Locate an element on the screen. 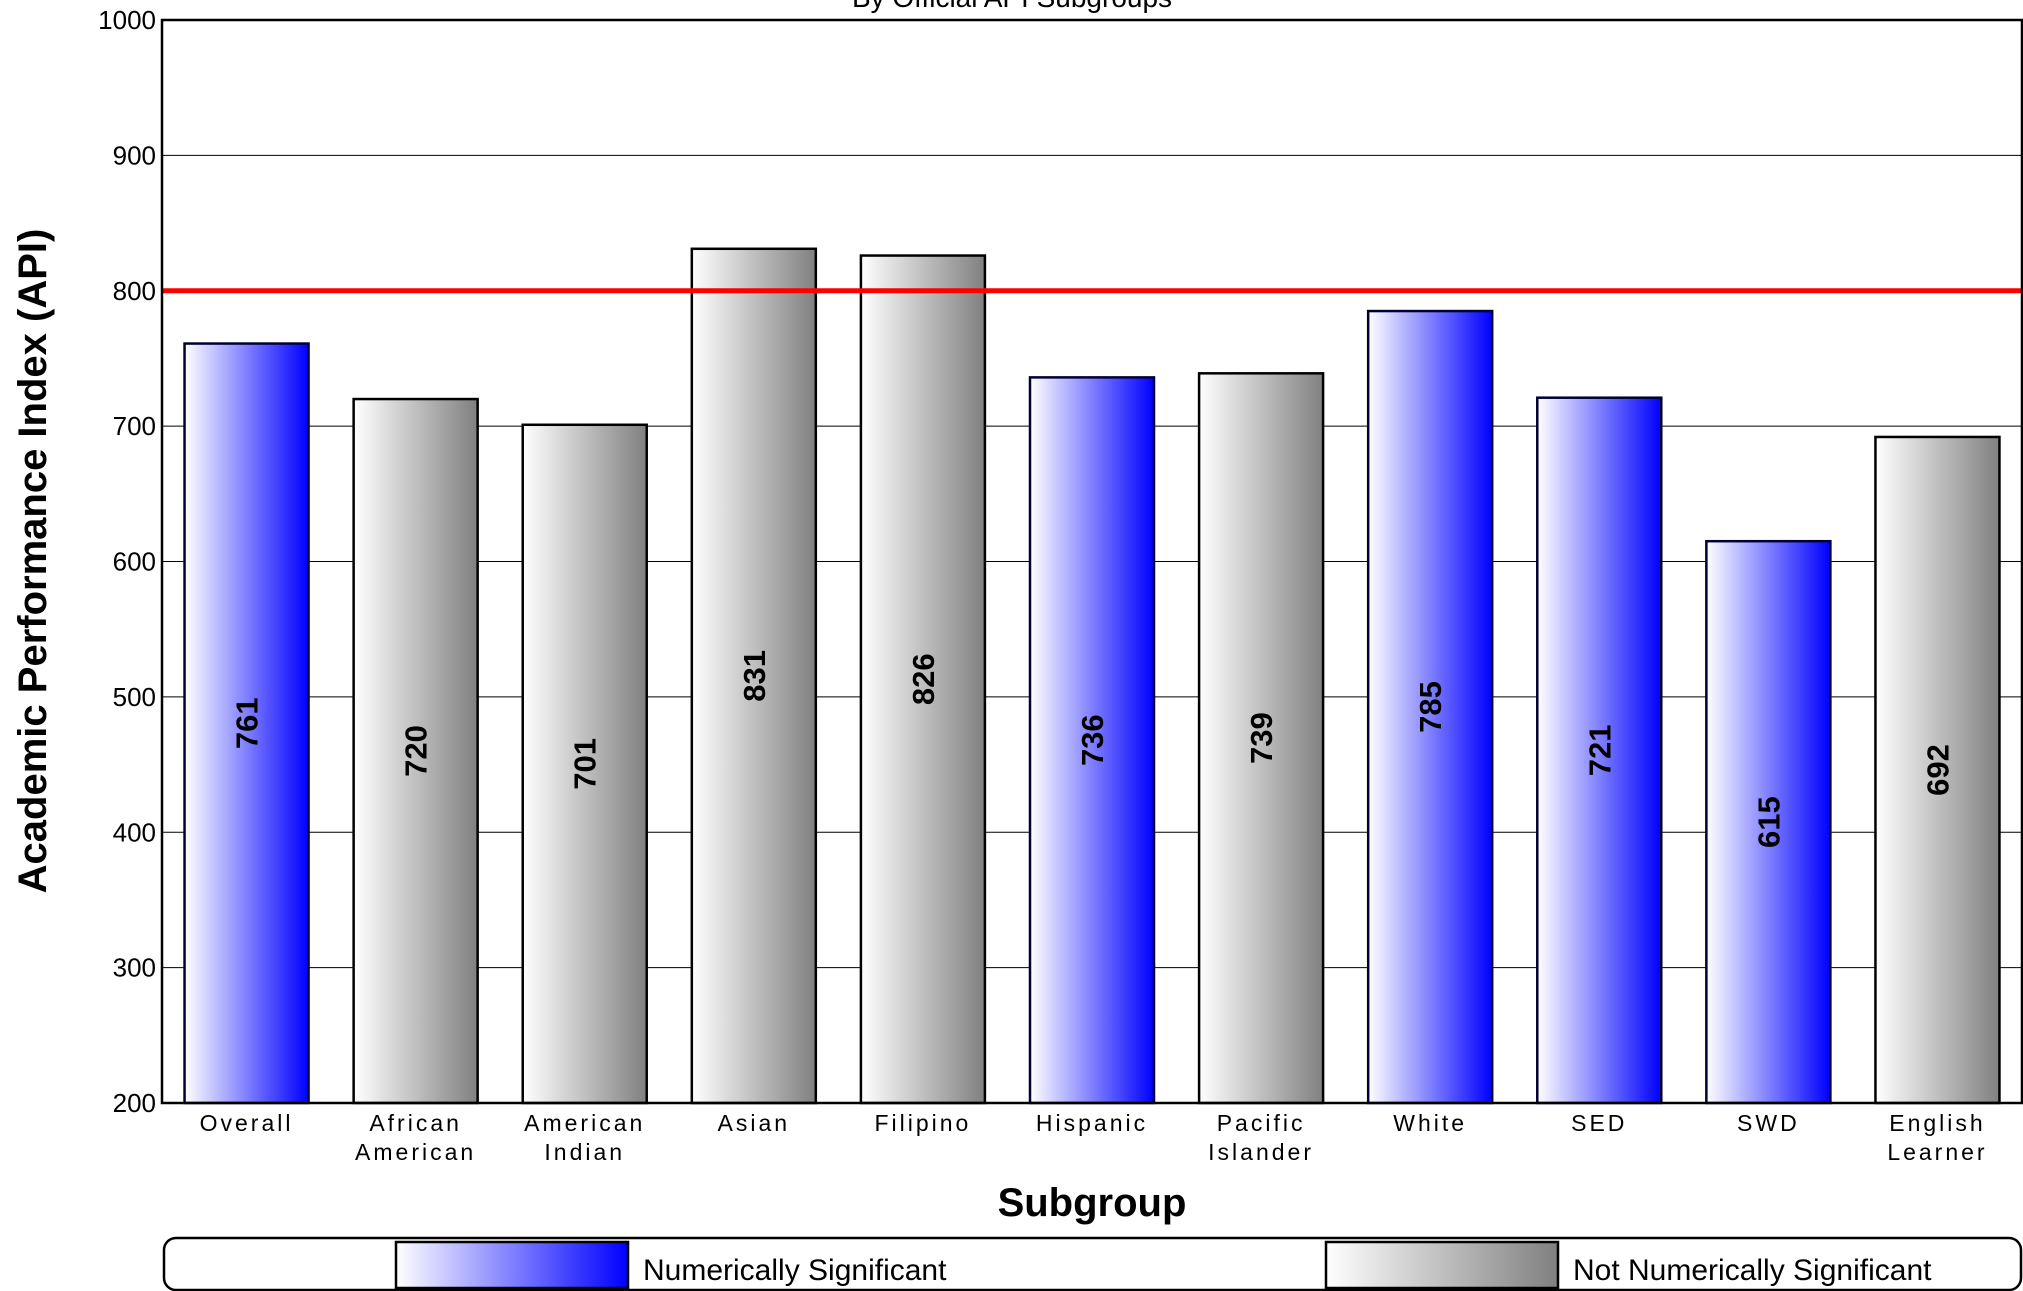 The width and height of the screenshot is (2023, 1291). y-tick-label: 400 is located at coordinates (134, 832).